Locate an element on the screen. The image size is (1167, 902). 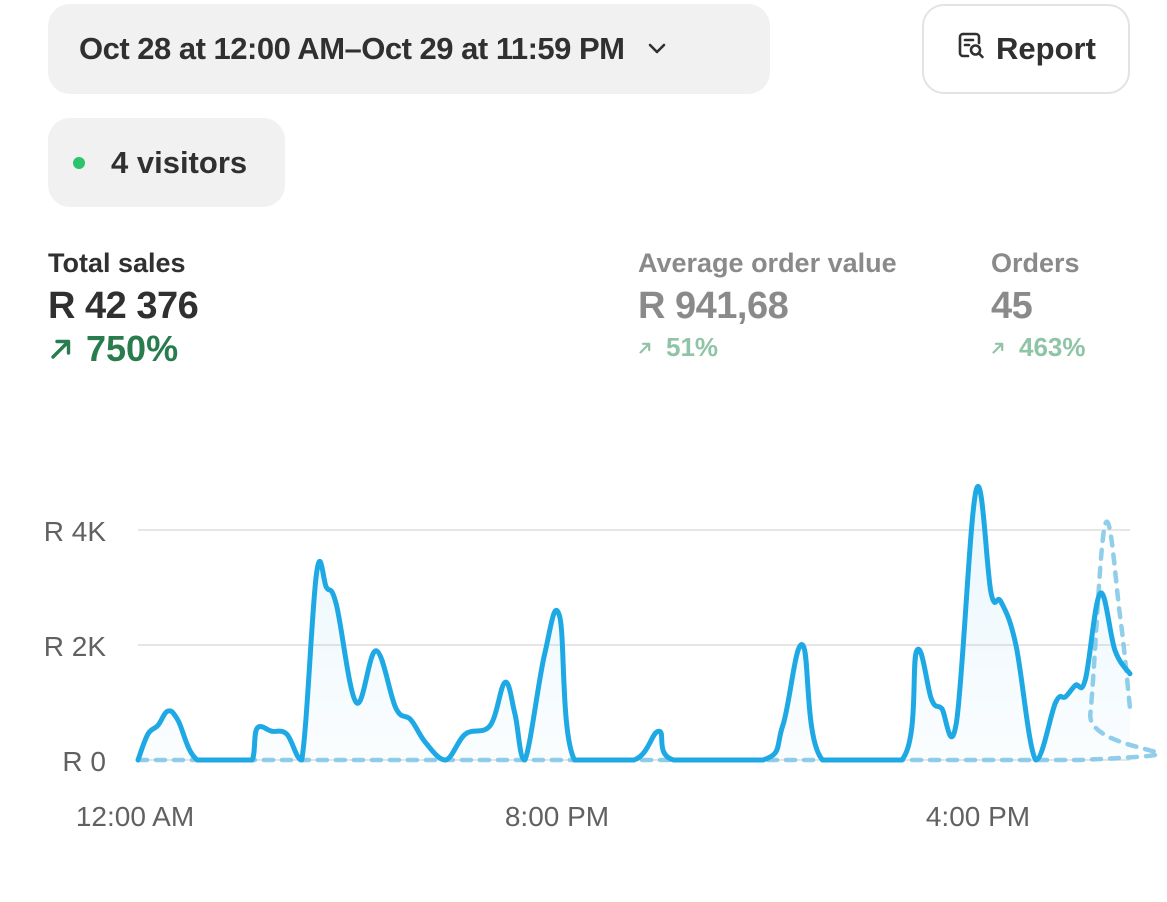
x-tick-label: 4:00 PM is located at coordinates (978, 816).